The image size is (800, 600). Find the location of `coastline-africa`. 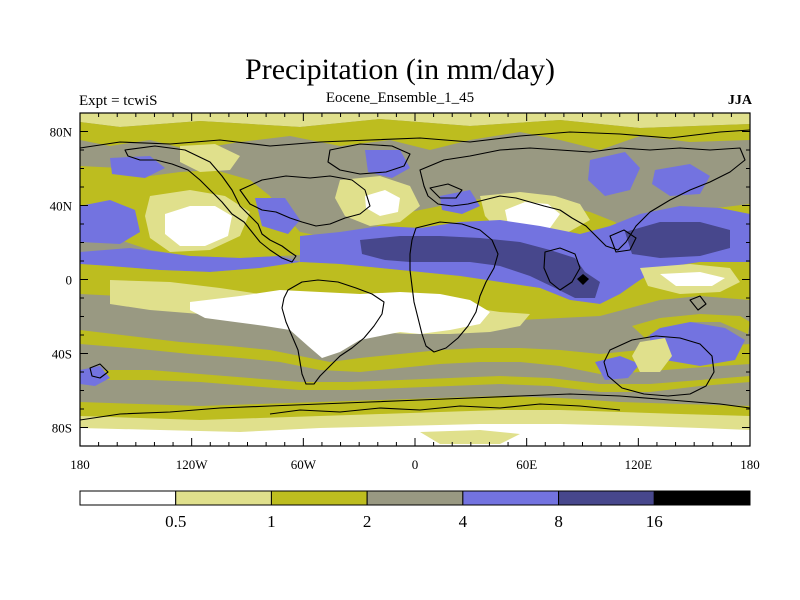

coastline-africa is located at coordinates (454, 287).